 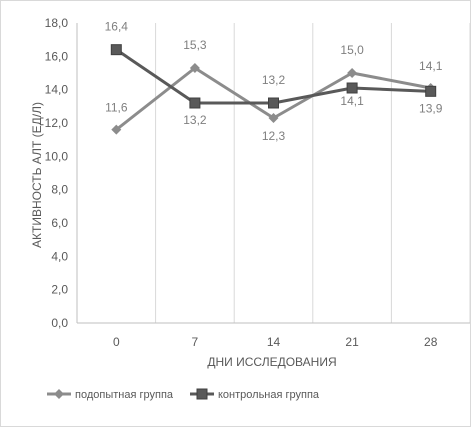 I want to click on experimental-data-label: 12,3, so click(x=274, y=136).